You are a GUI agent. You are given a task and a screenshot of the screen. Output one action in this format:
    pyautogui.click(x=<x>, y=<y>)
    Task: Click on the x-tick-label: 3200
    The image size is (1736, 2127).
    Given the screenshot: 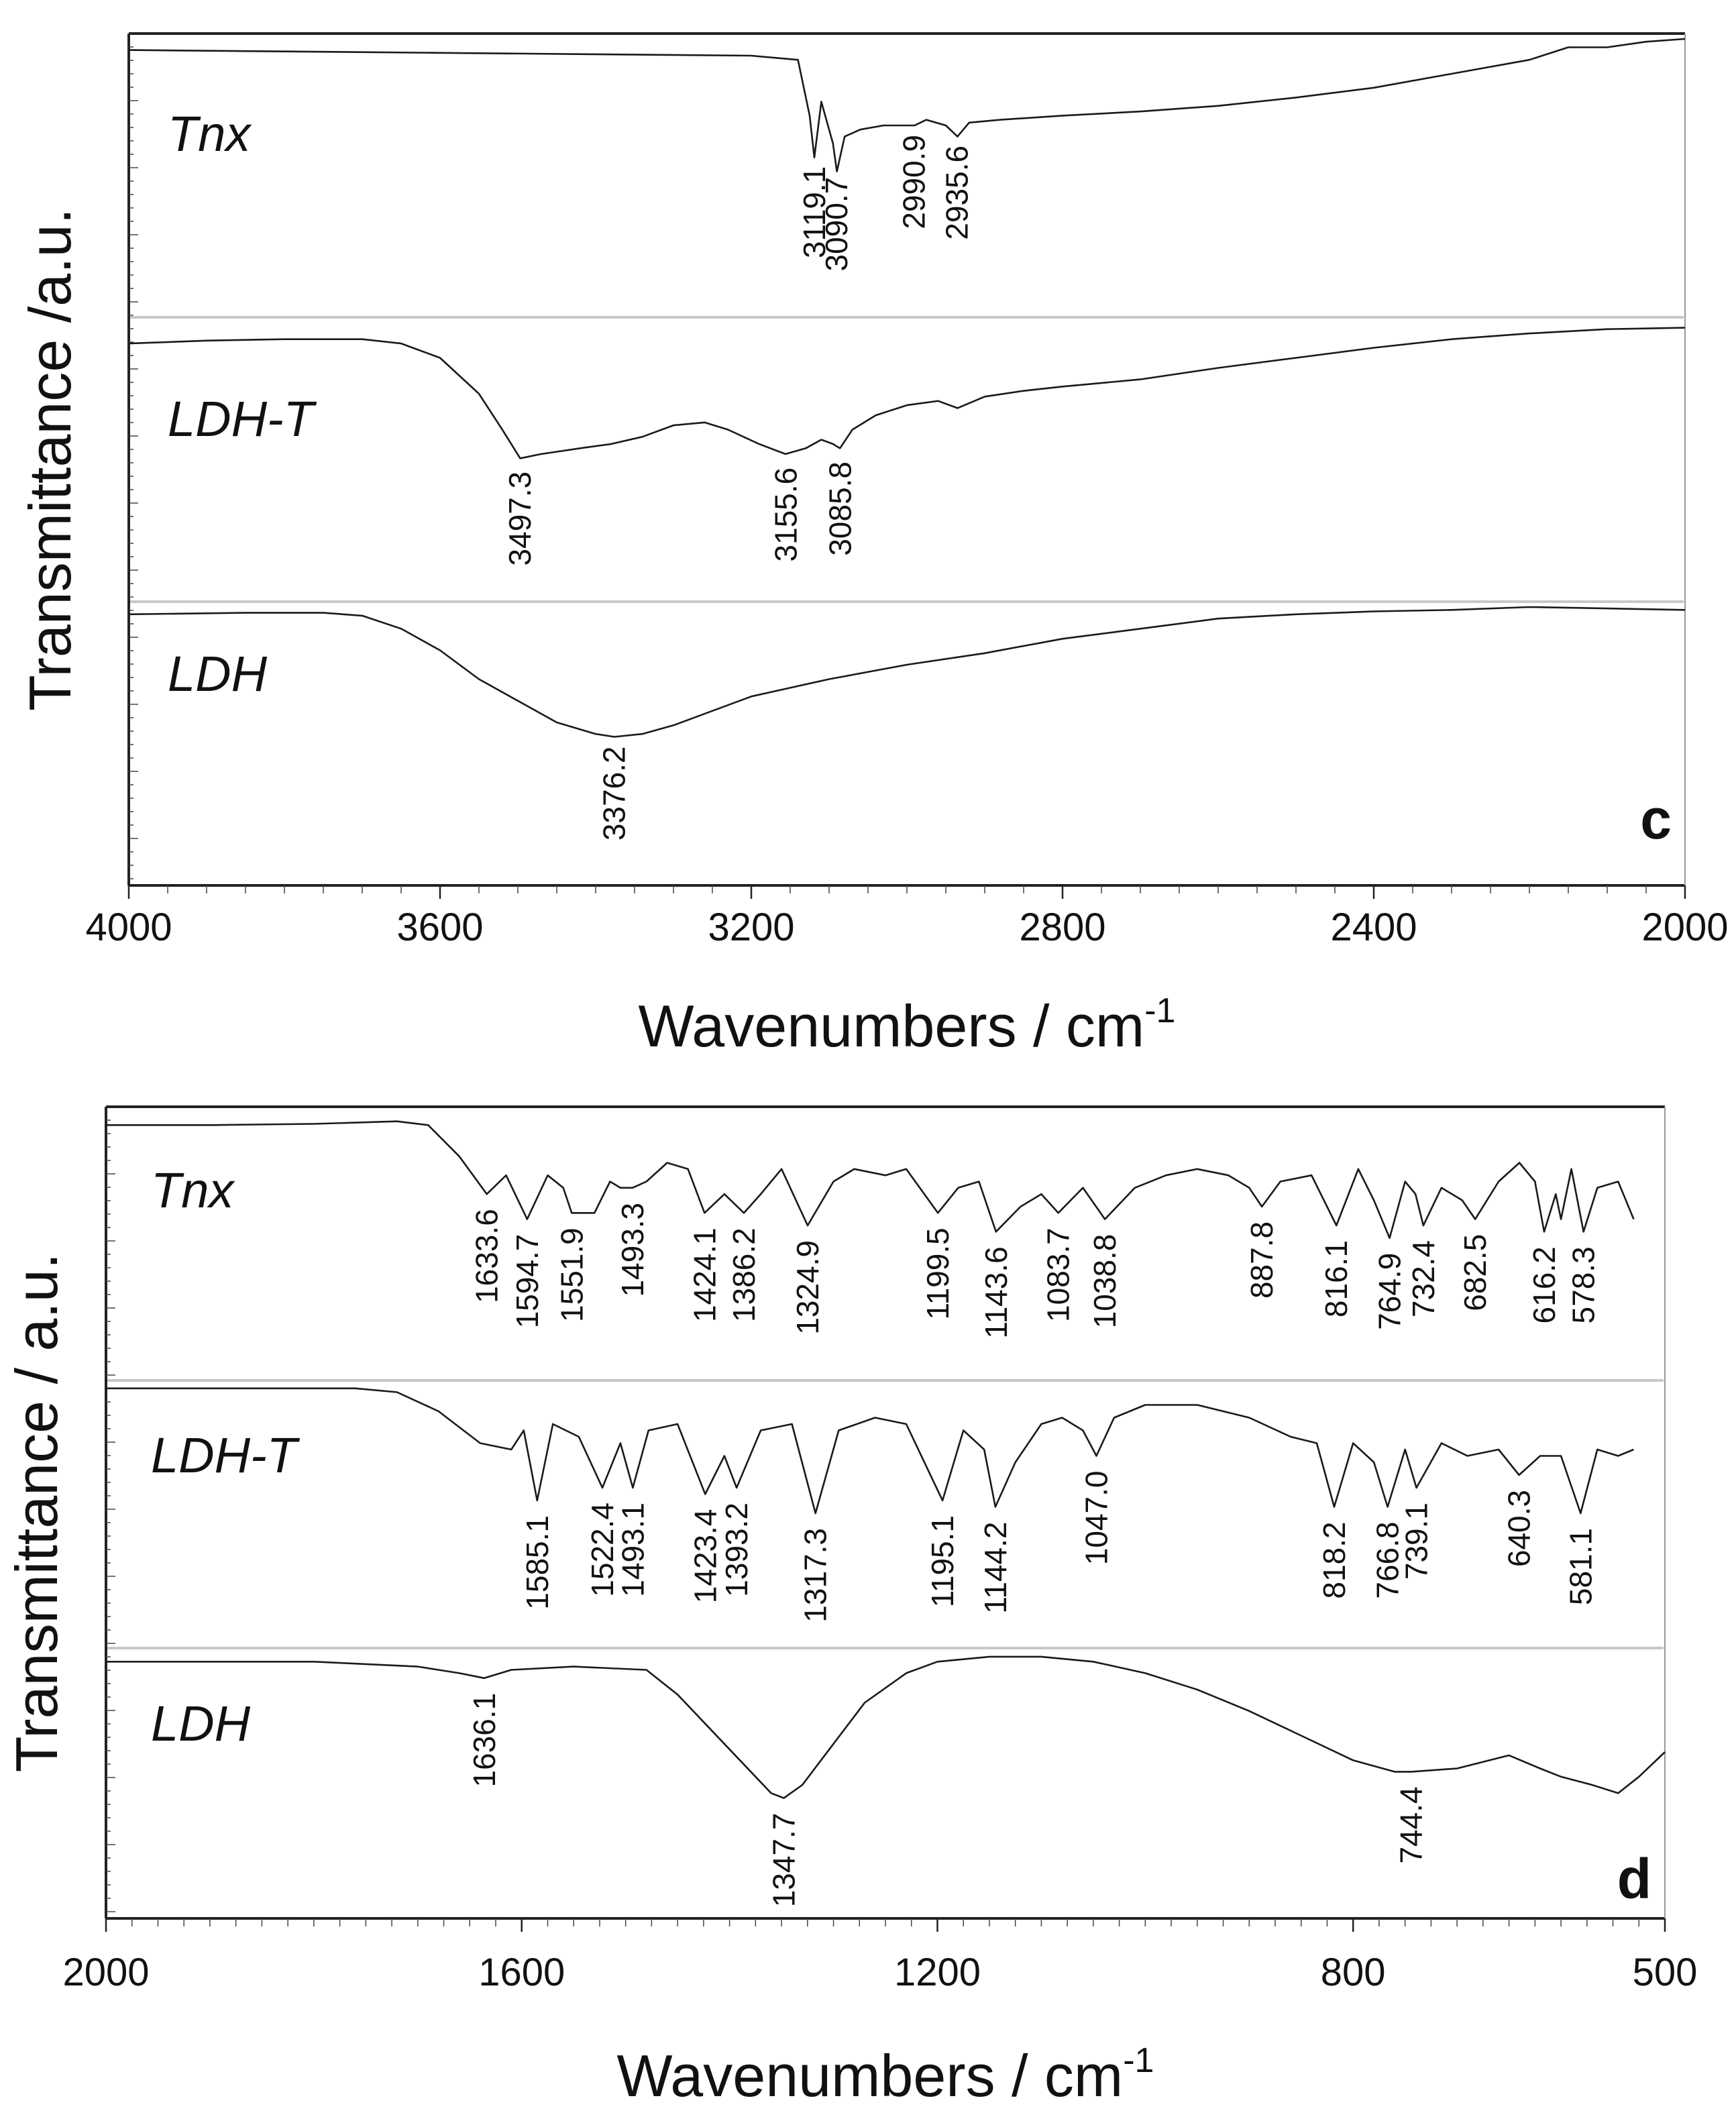 What is the action you would take?
    pyautogui.click(x=751, y=927)
    